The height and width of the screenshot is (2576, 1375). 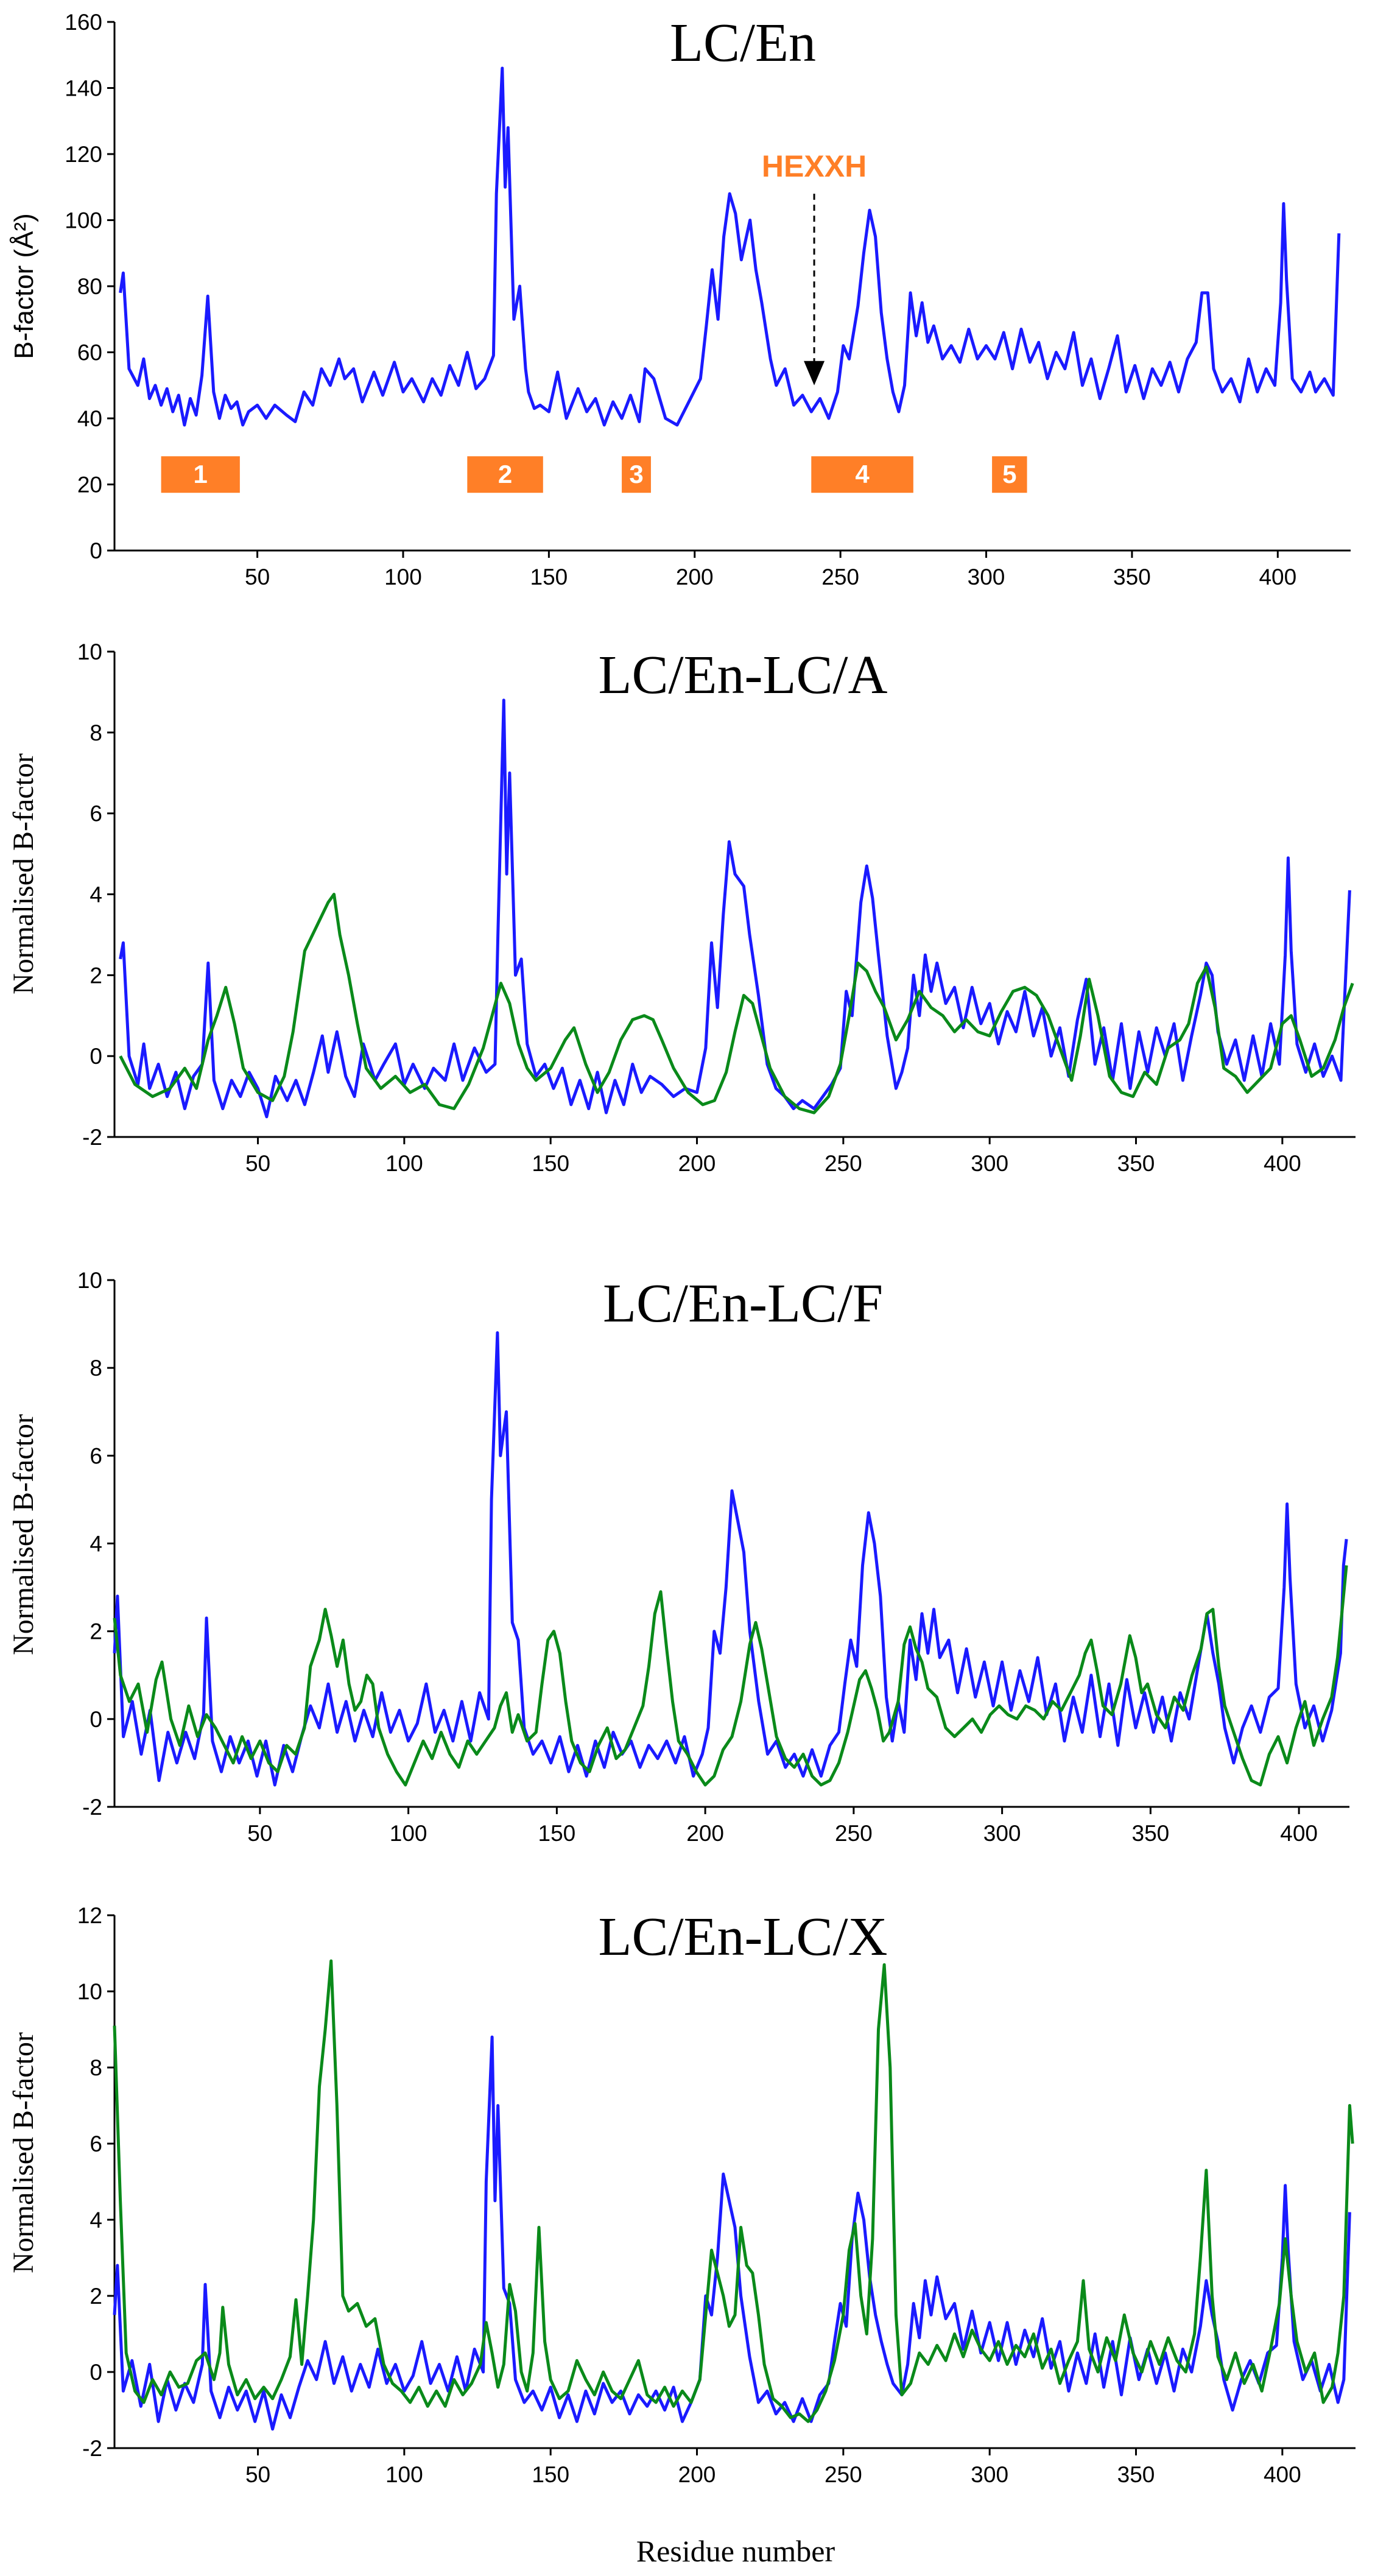 What do you see at coordinates (83, 154) in the screenshot?
I see `y-tick-label: 120` at bounding box center [83, 154].